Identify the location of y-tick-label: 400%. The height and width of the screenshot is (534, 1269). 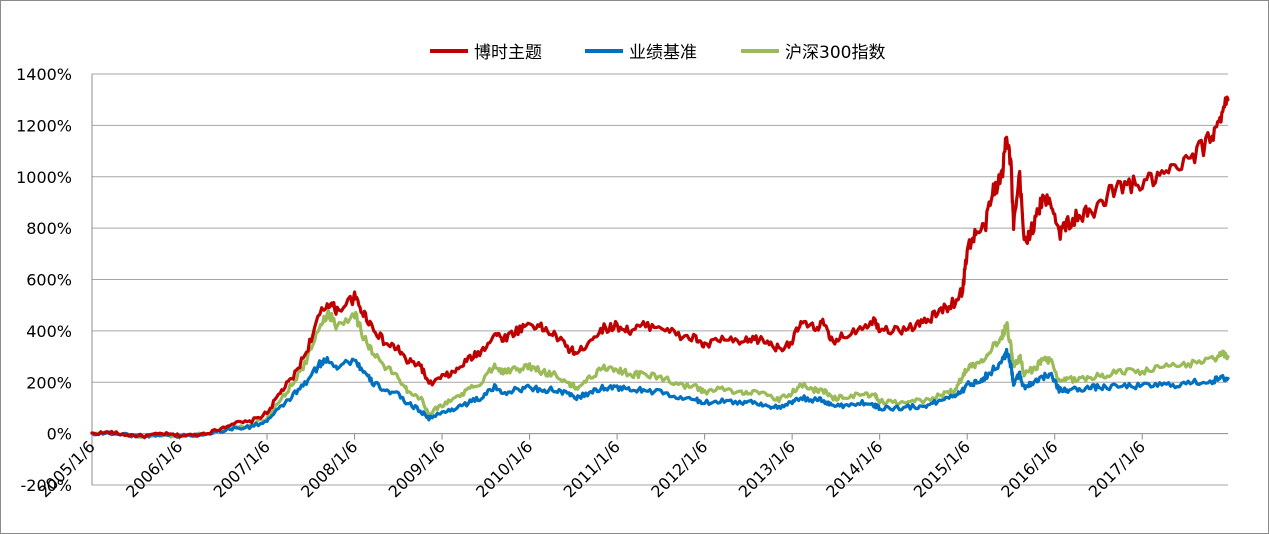
(49, 331).